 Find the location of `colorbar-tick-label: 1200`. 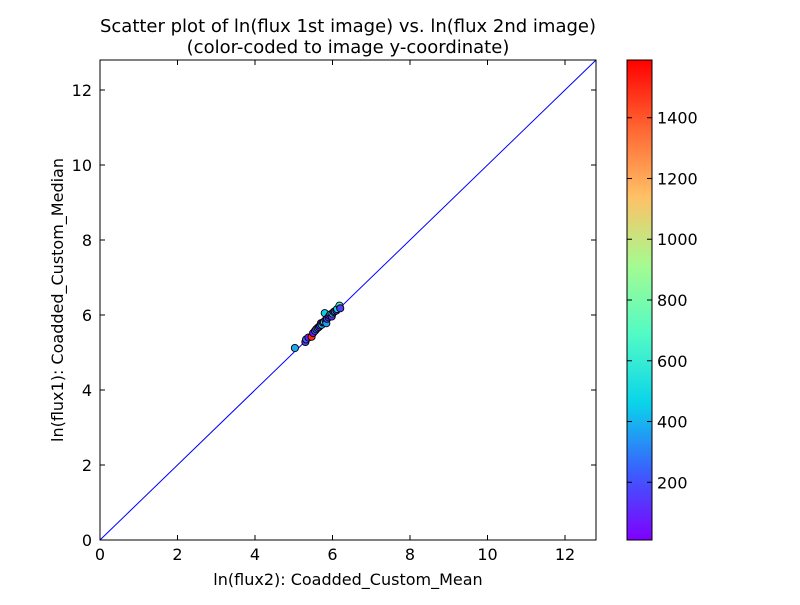

colorbar-tick-label: 1200 is located at coordinates (677, 178).